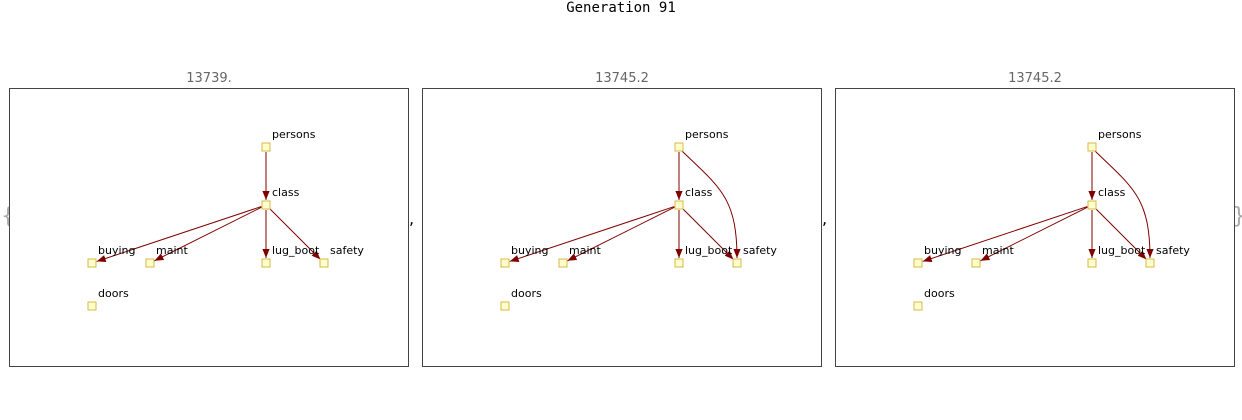  I want to click on page-title: Generation 91, so click(621, 8).